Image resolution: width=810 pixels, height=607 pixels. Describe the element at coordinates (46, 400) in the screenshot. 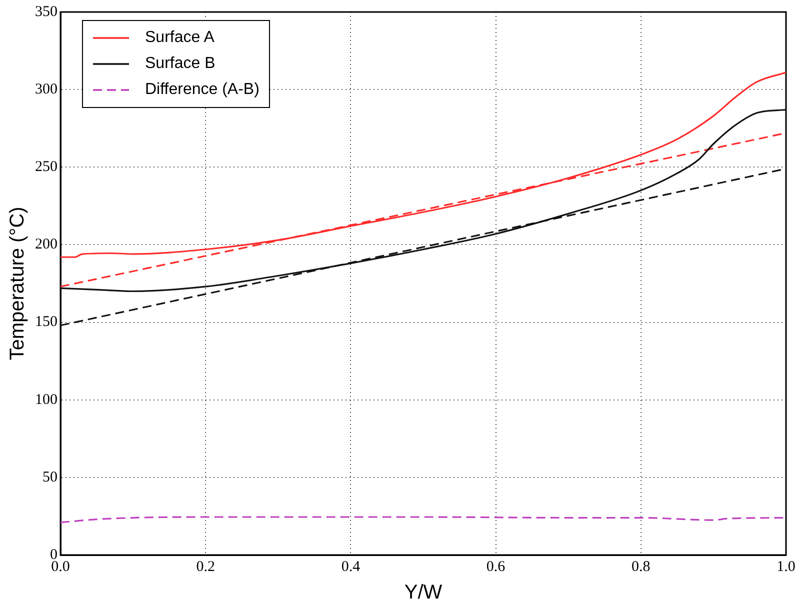

I see `y-tick-label: 100` at that location.